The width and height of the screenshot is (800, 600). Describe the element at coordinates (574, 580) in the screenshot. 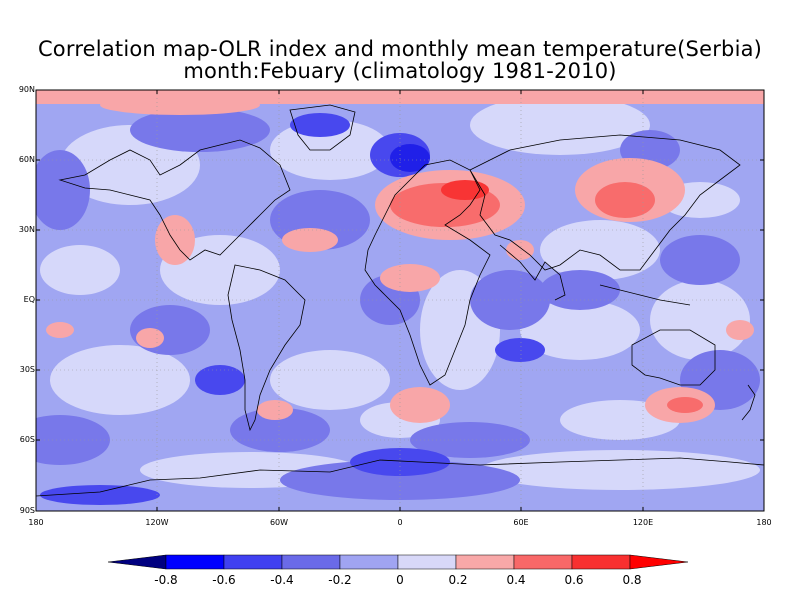

I see `colorbar-label-p06: 0.6` at that location.